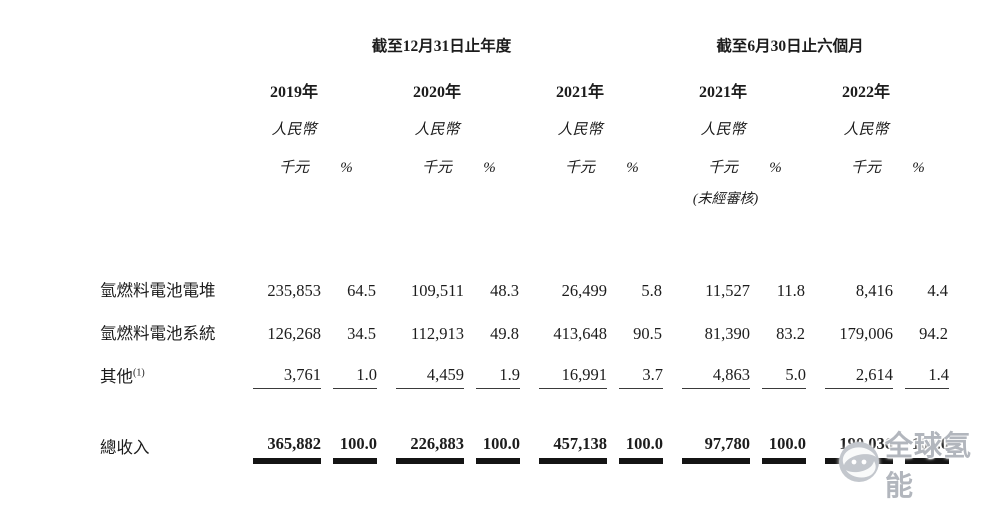 The width and height of the screenshot is (1000, 516). I want to click on percent-cell: 5.0, so click(789, 377).